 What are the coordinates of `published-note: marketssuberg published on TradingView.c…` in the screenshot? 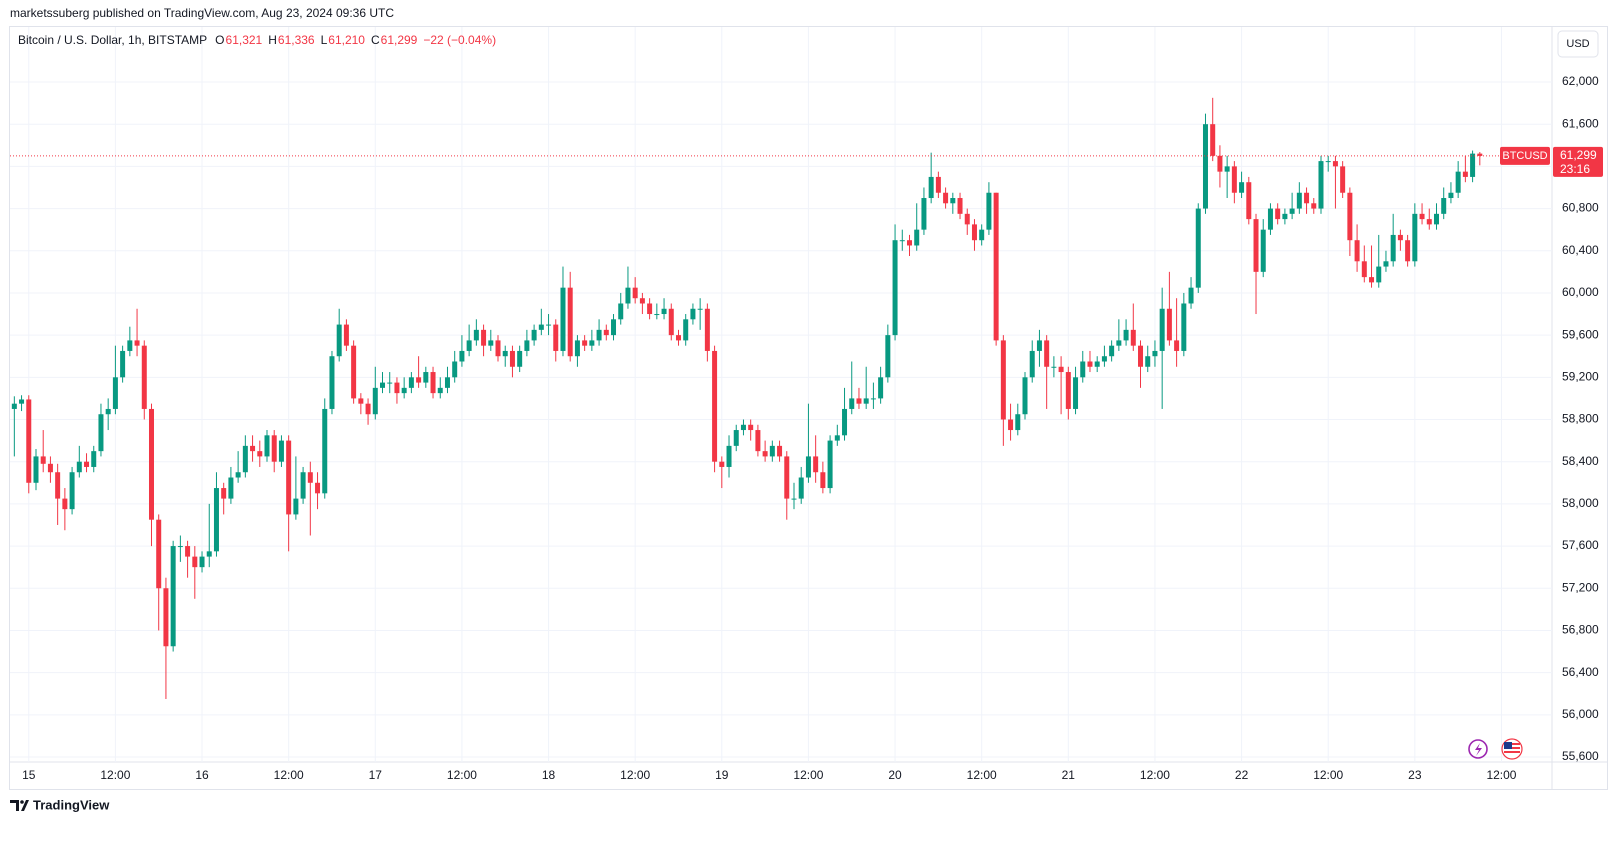 It's located at (202, 13).